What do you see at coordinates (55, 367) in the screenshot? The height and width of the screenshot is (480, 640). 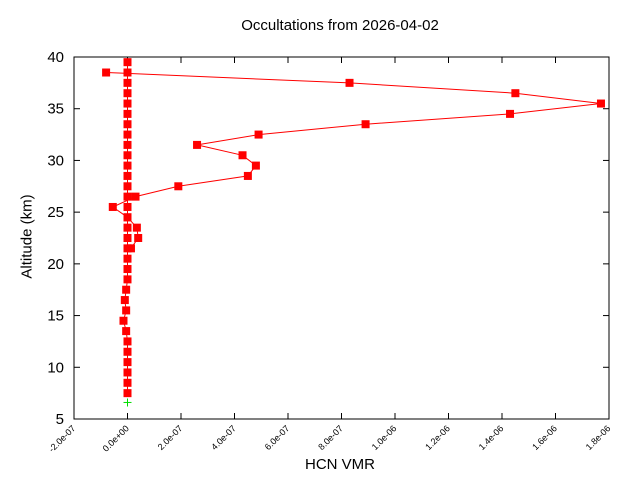 I see `y-tick-label: 10` at bounding box center [55, 367].